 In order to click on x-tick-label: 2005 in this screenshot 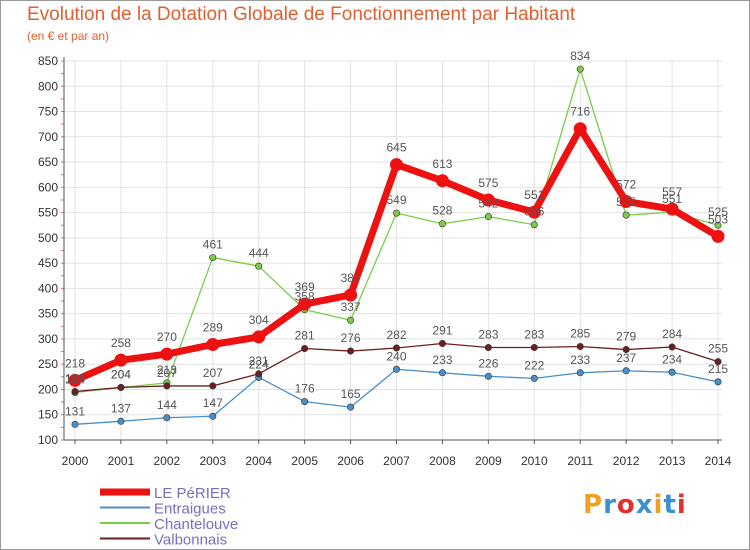, I will do `click(304, 461)`.